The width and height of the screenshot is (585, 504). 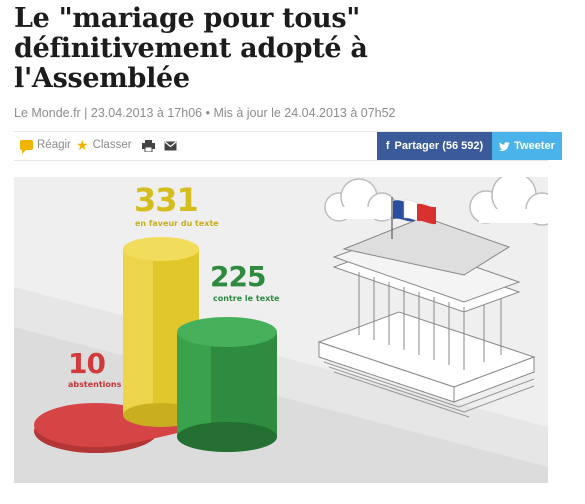 What do you see at coordinates (505, 146) in the screenshot?
I see `twitter-bird-icon` at bounding box center [505, 146].